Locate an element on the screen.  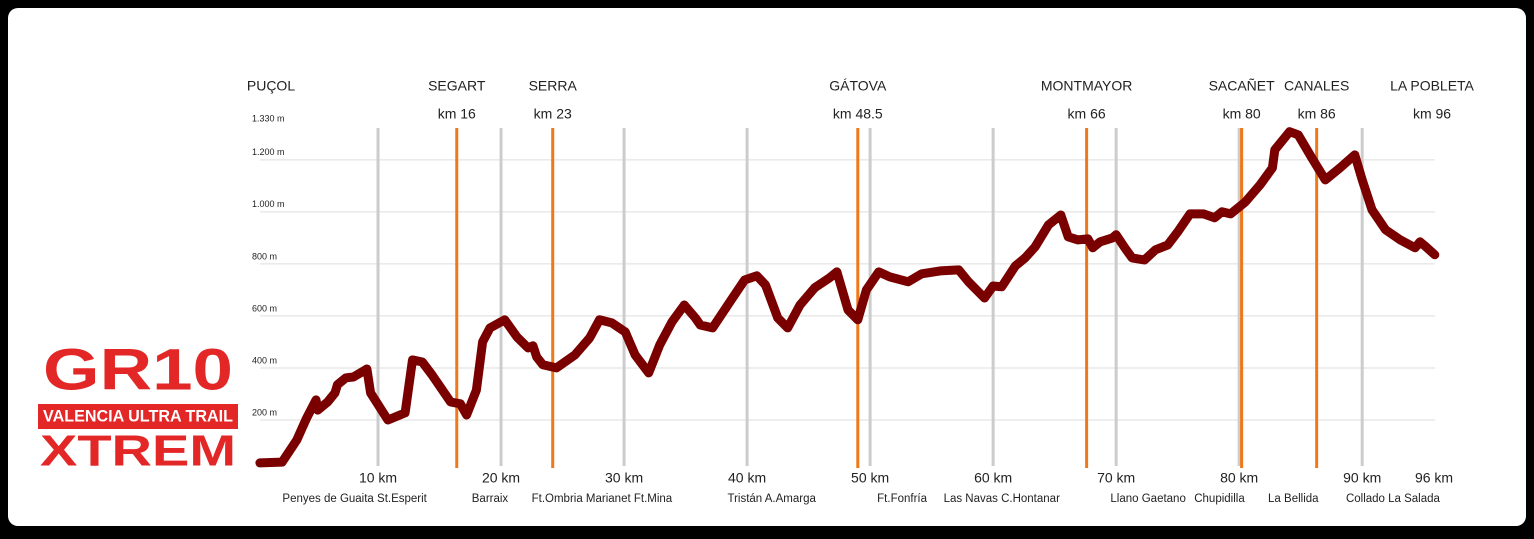
x-tick-label: 80 km is located at coordinates (1239, 478).